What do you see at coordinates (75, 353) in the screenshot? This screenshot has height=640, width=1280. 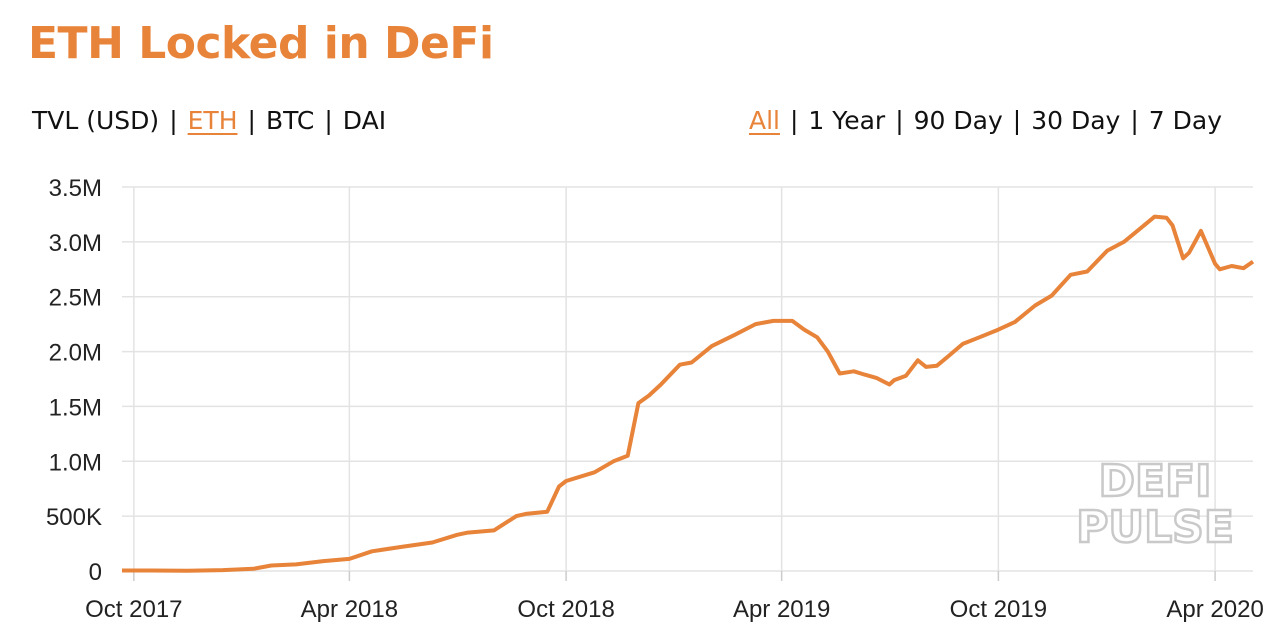 I see `y-tick-label: 2.0M` at bounding box center [75, 353].